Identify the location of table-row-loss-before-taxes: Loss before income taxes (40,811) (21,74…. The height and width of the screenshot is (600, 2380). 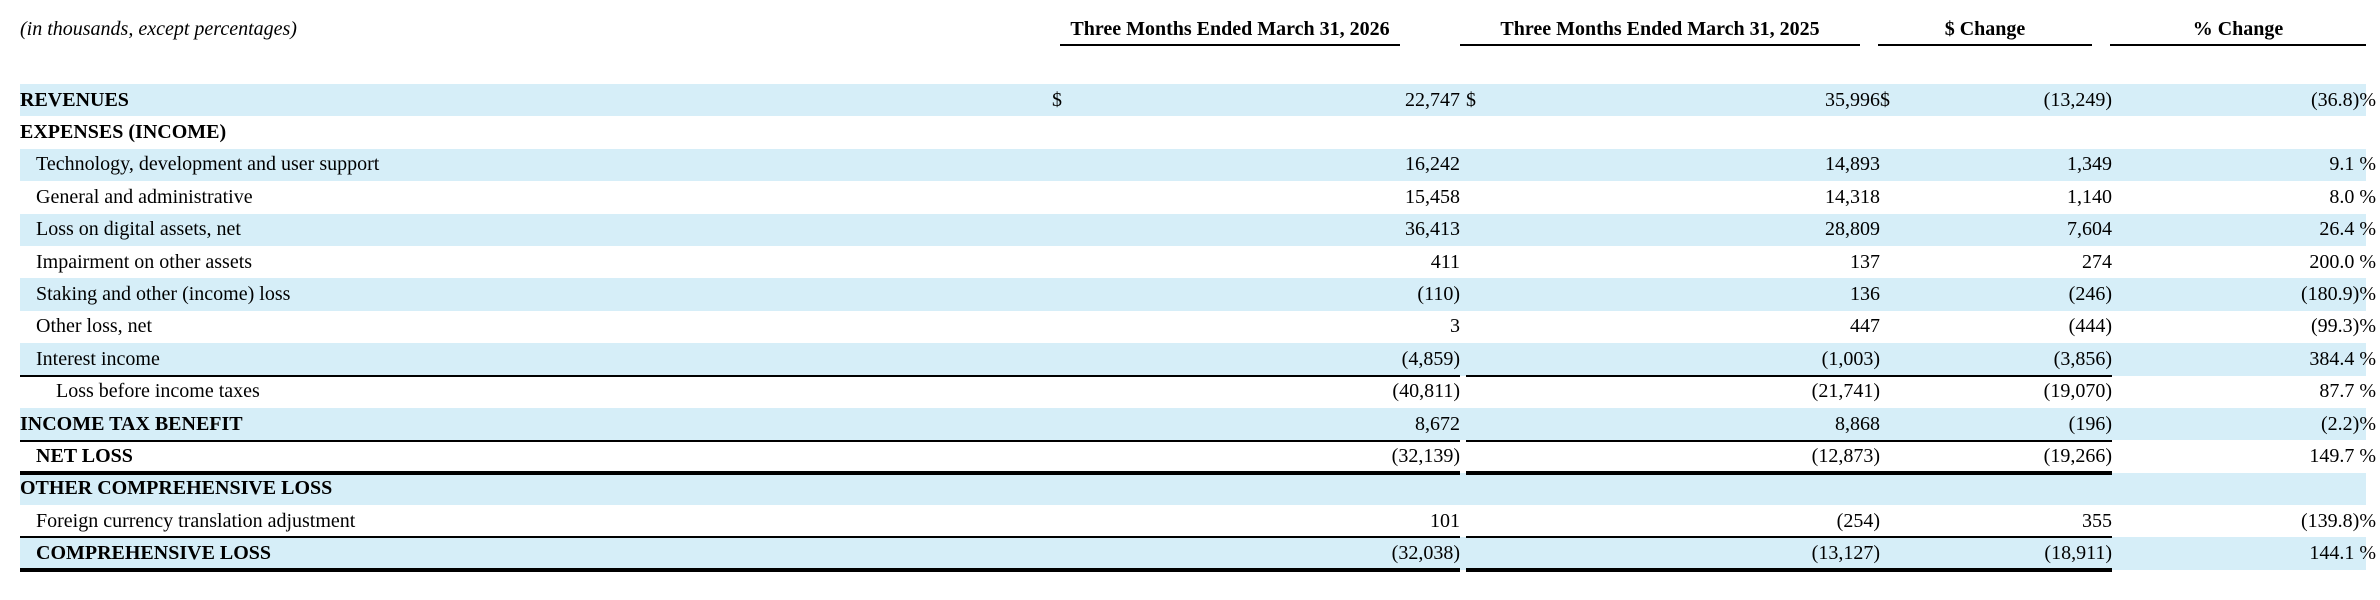
(1198, 392).